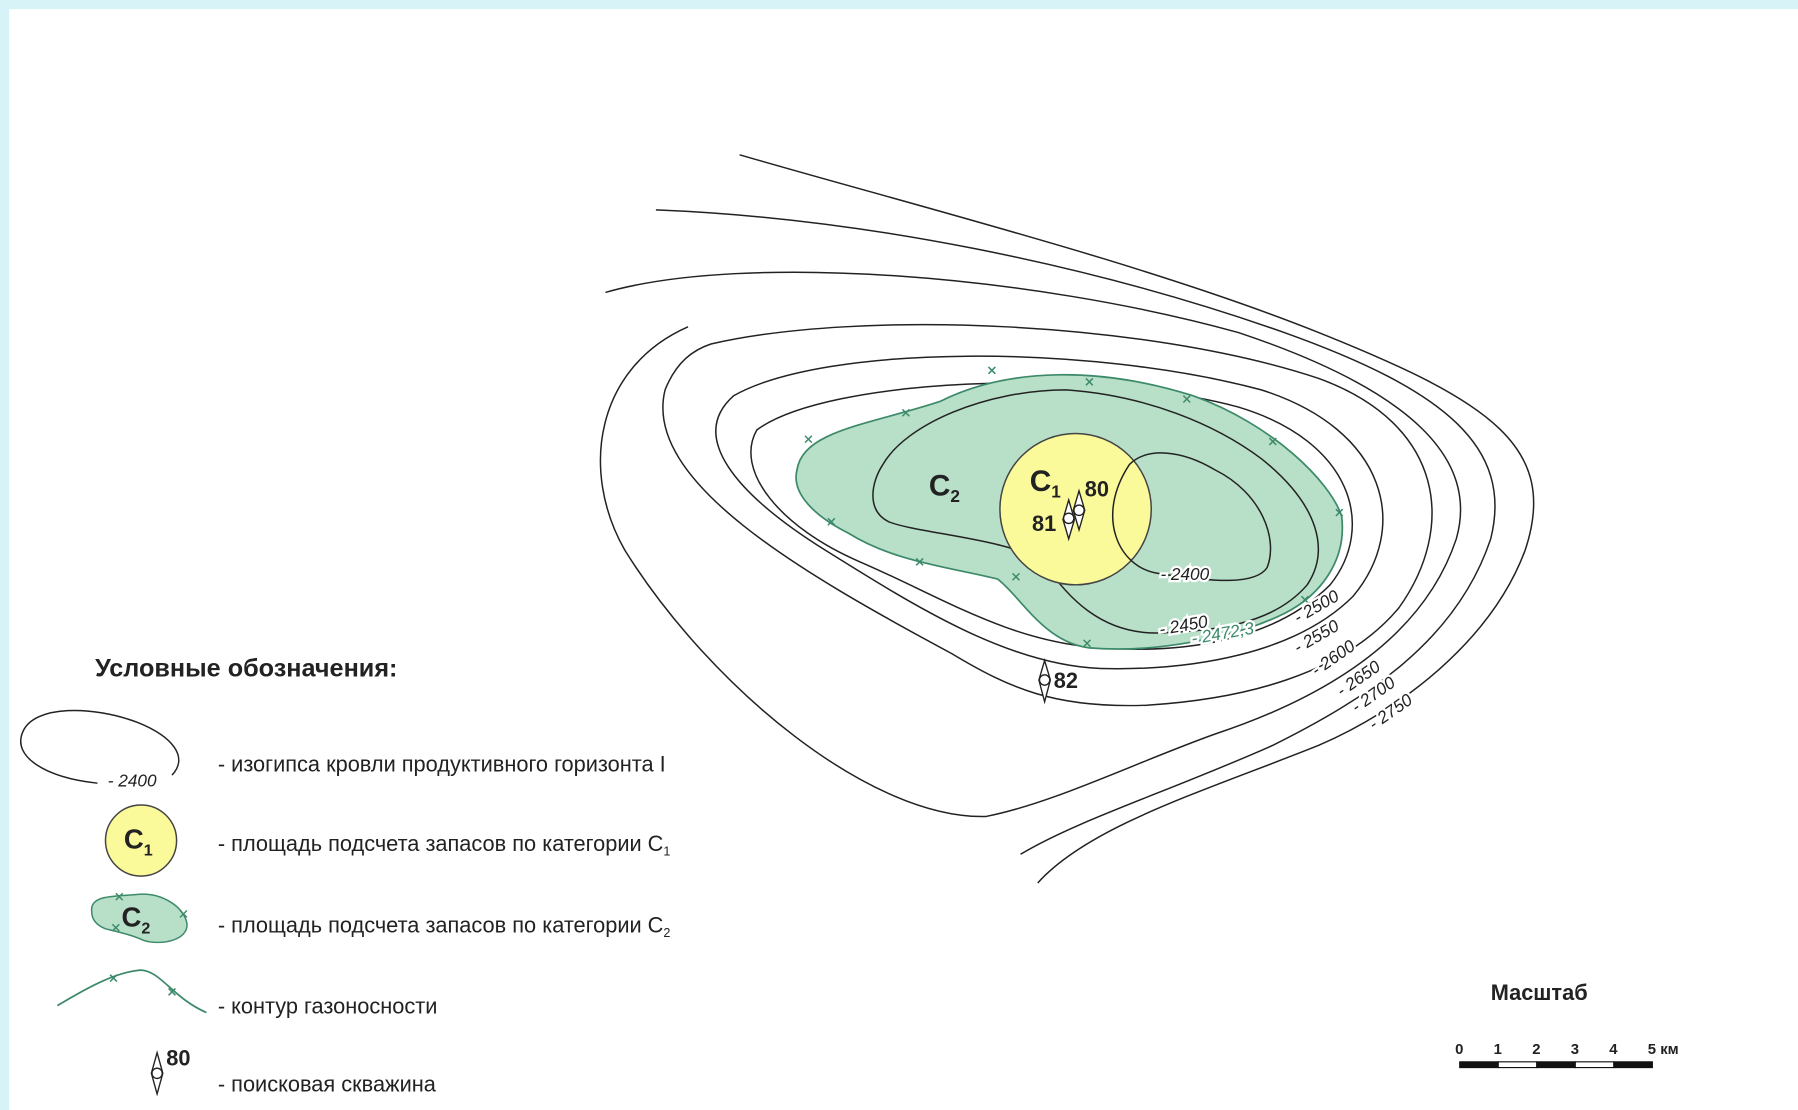  I want to click on contour-label: - 2400, so click(1184, 574).